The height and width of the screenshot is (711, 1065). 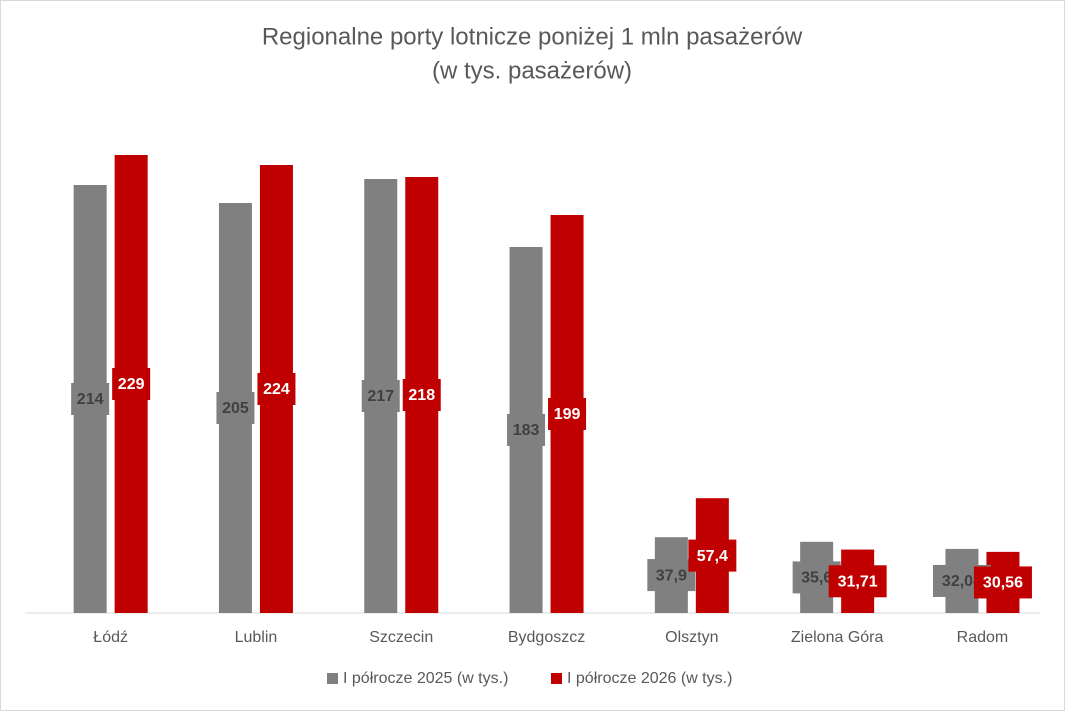 What do you see at coordinates (691, 637) in the screenshot?
I see `x-tick-label: Olsztyn` at bounding box center [691, 637].